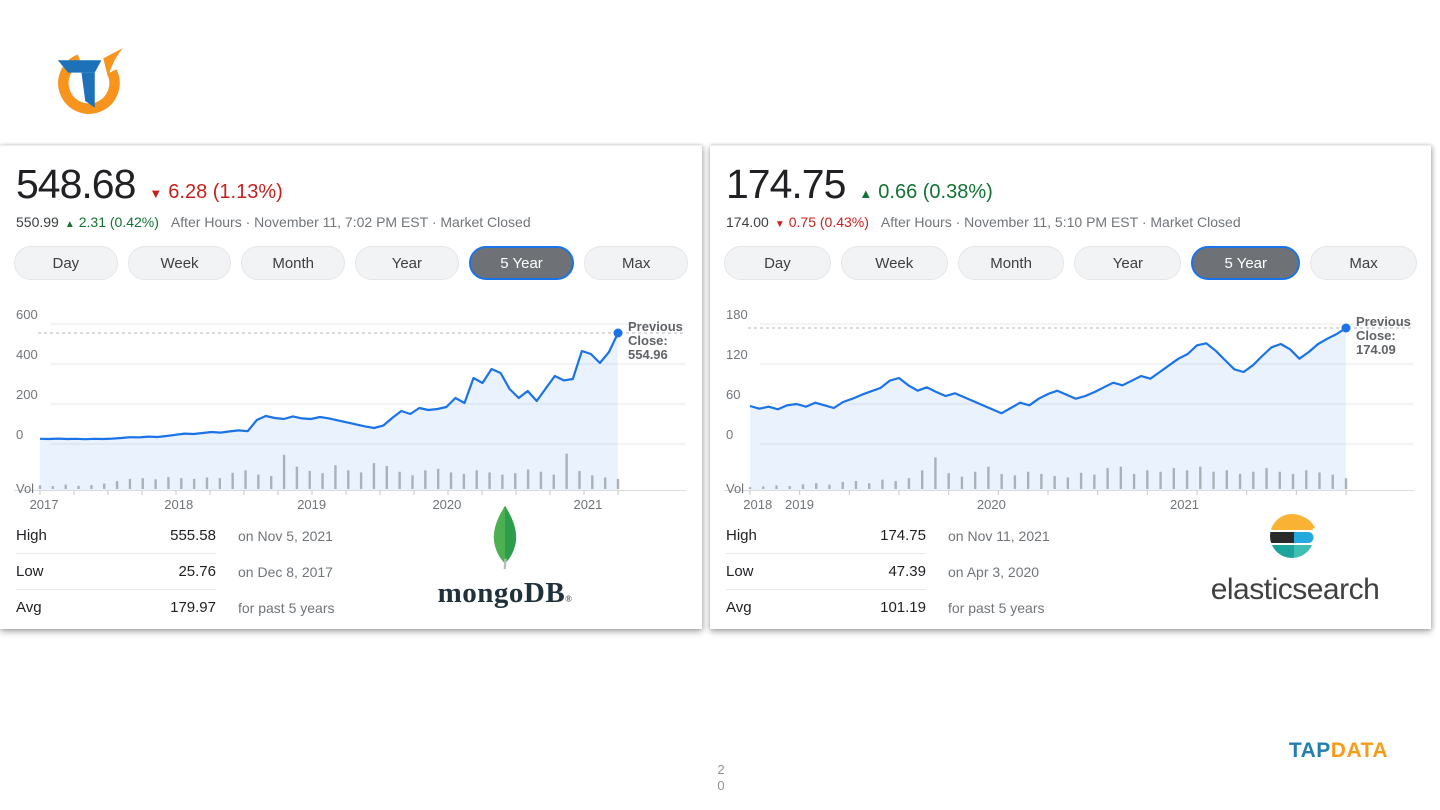 The image size is (1440, 810). I want to click on page-number-digit: 0, so click(721, 785).